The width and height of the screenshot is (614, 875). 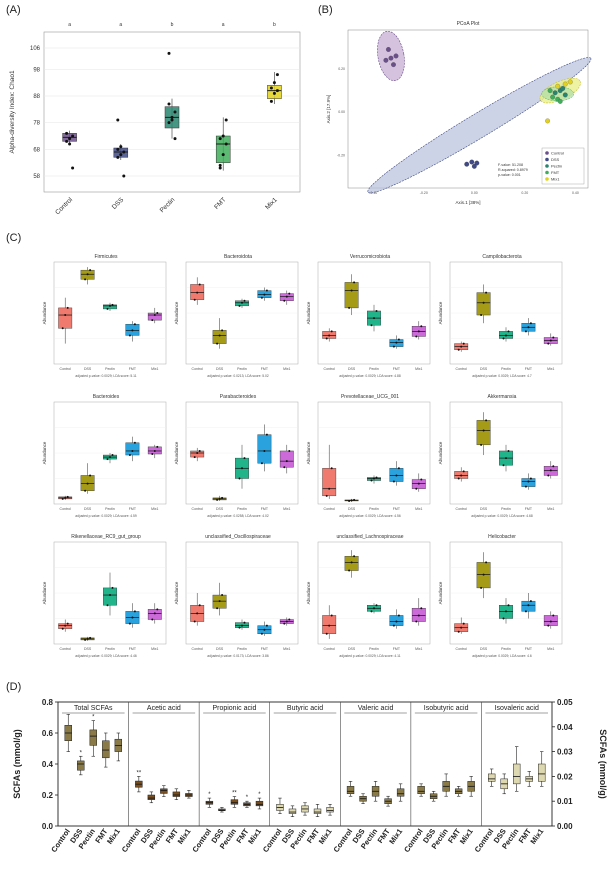 I want to click on panel-letter-b: (B), so click(x=325, y=10).